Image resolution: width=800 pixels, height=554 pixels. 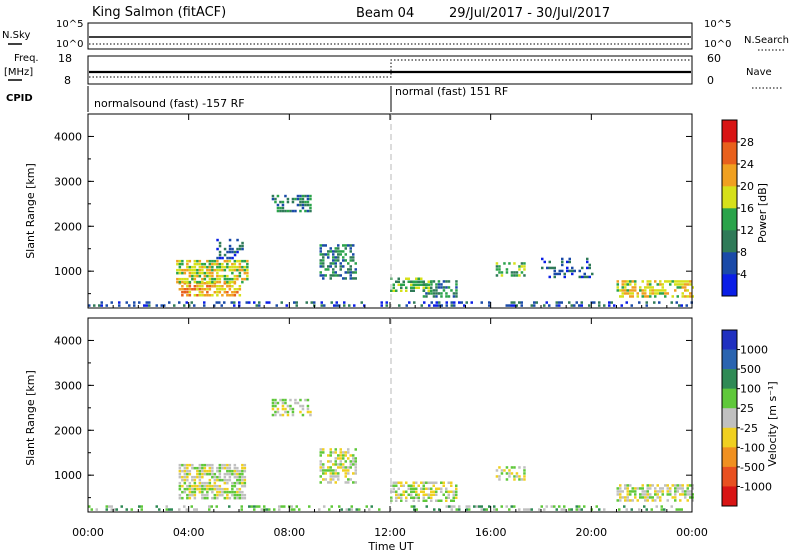 I want to click on power-y-tick-label: 4000, so click(x=68, y=136).